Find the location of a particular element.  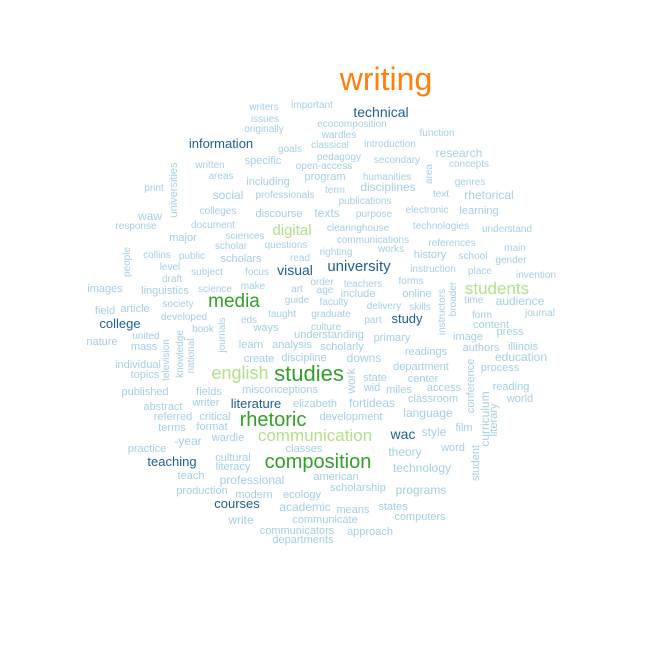

cloud-word-states: states is located at coordinates (393, 507).